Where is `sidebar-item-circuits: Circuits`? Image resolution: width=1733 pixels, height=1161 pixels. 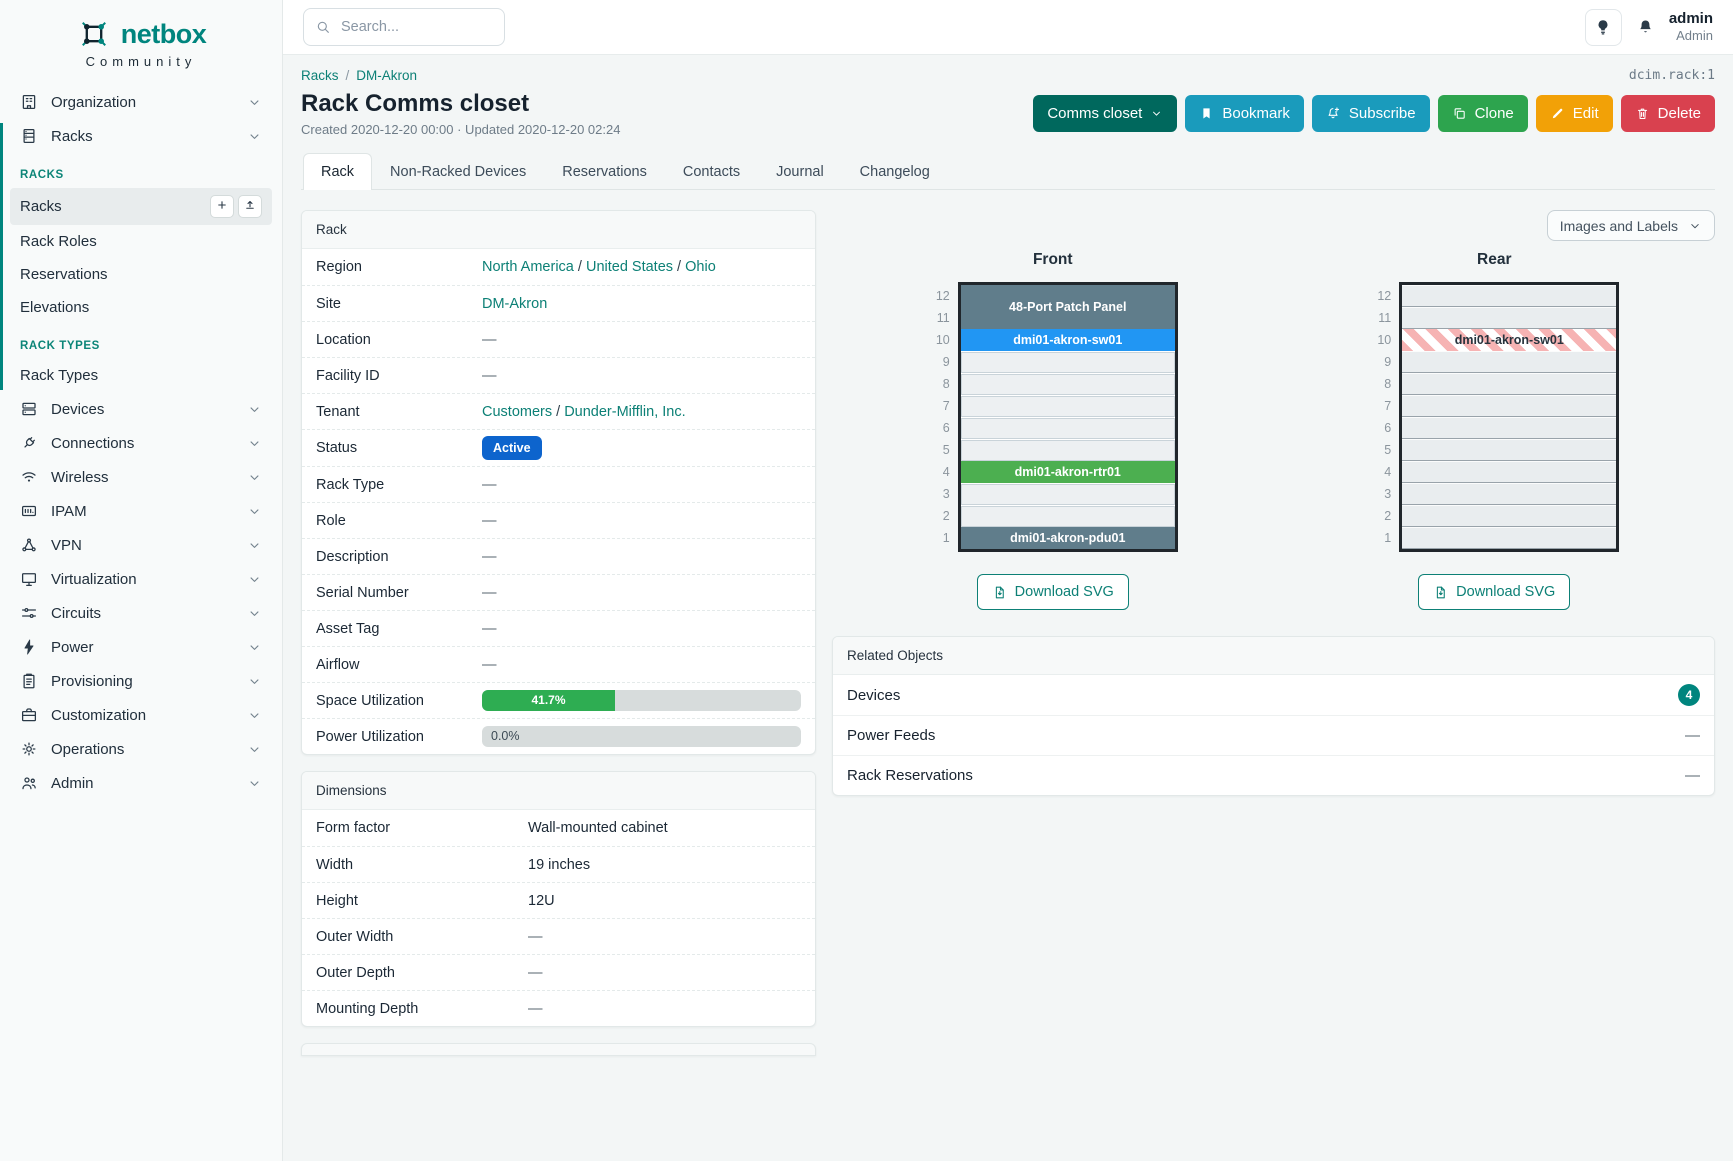
sidebar-item-circuits: Circuits is located at coordinates (141, 613).